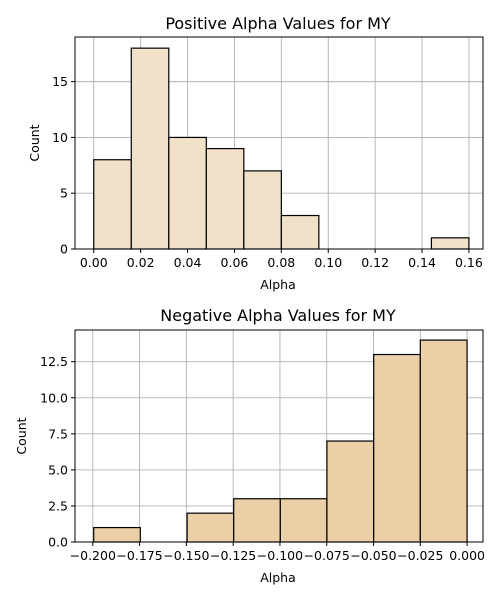 Image resolution: width=500 pixels, height=600 pixels. I want to click on x-tick-label: −0.125, so click(233, 555).